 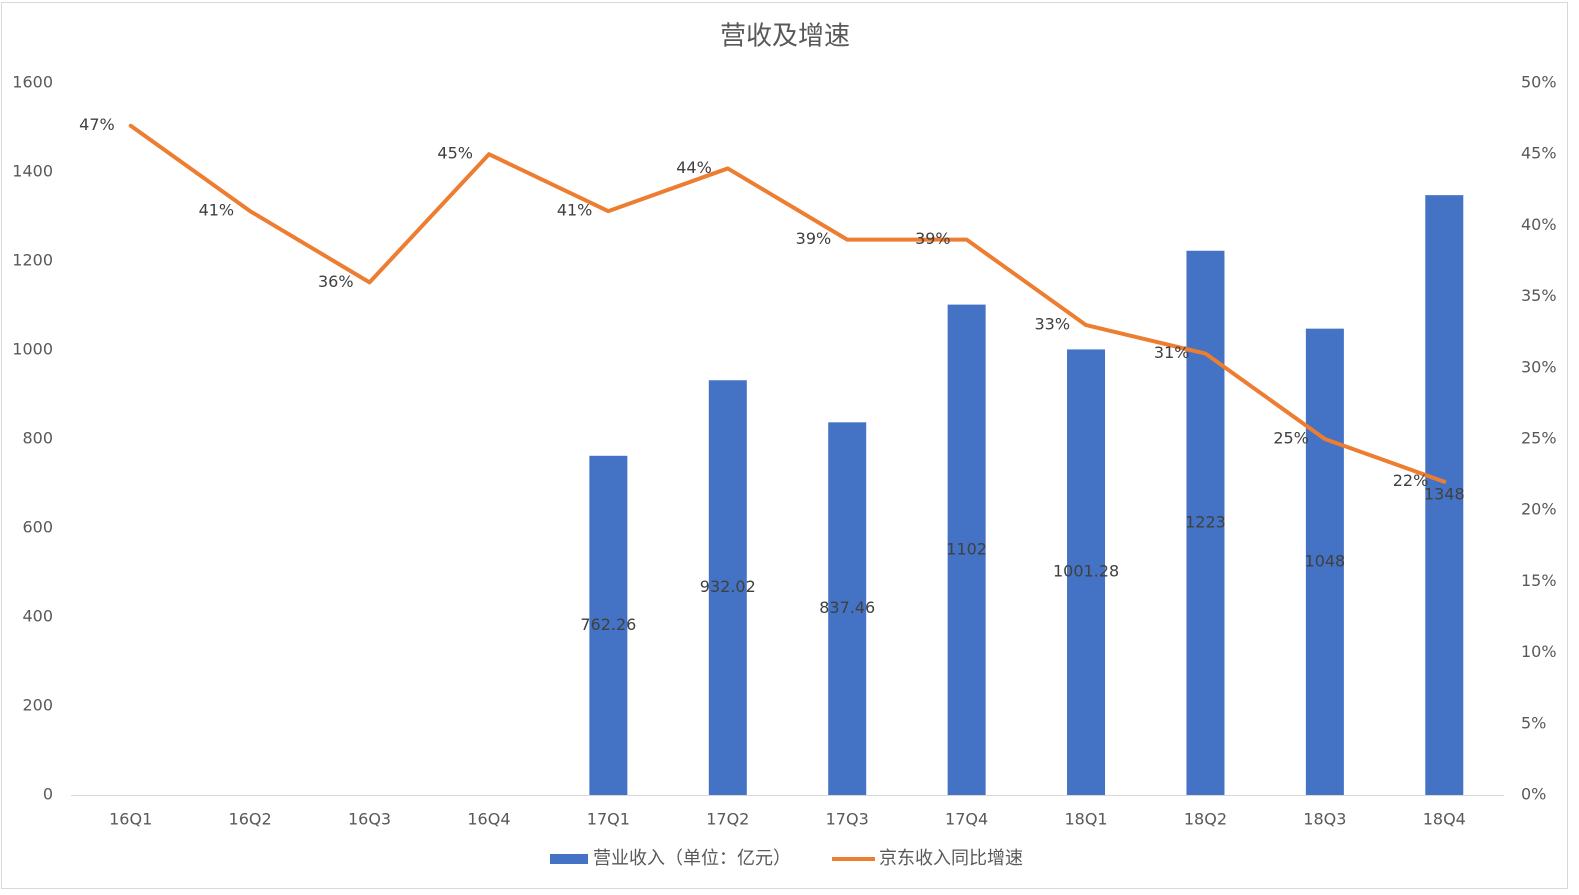 I want to click on legend: 营业收入（单位：亿元） 京东收入同比增速, so click(x=786, y=858).